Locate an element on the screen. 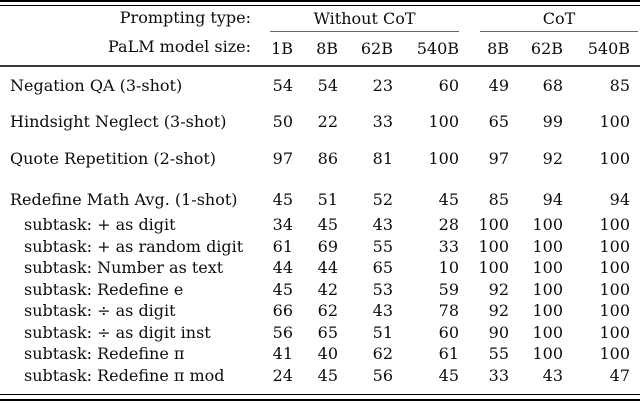  cell: 28 is located at coordinates (449, 225).